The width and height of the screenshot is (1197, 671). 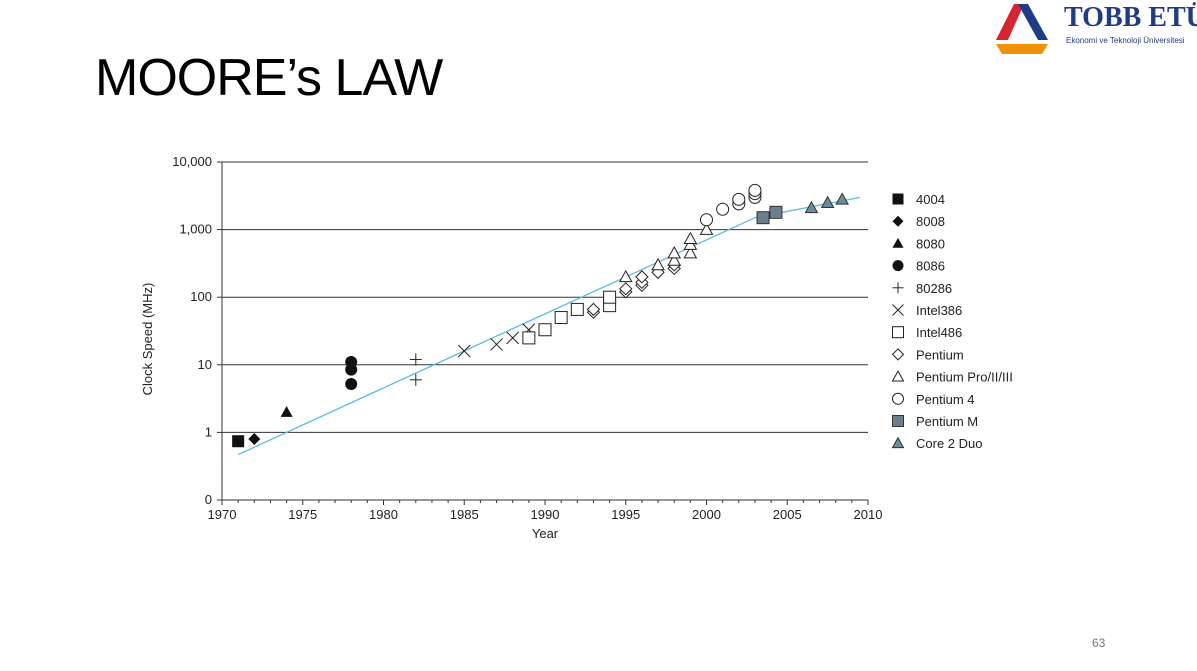 I want to click on legend-marker-intel386, so click(x=898, y=310).